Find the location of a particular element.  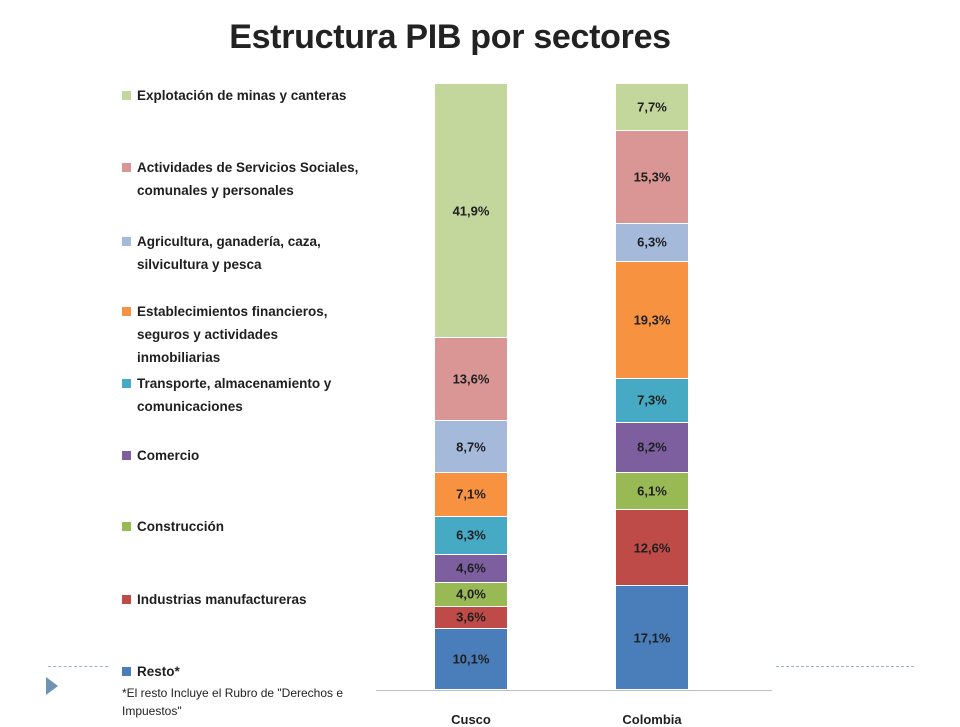

data-label: 3,6% is located at coordinates (471, 617).